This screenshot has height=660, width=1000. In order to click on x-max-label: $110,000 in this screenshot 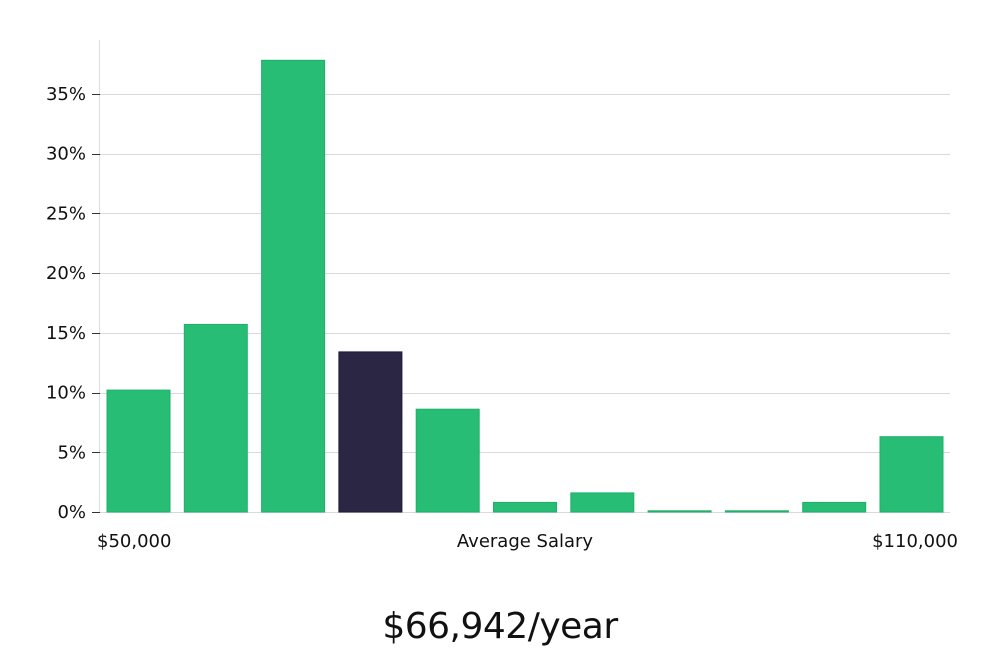, I will do `click(915, 541)`.